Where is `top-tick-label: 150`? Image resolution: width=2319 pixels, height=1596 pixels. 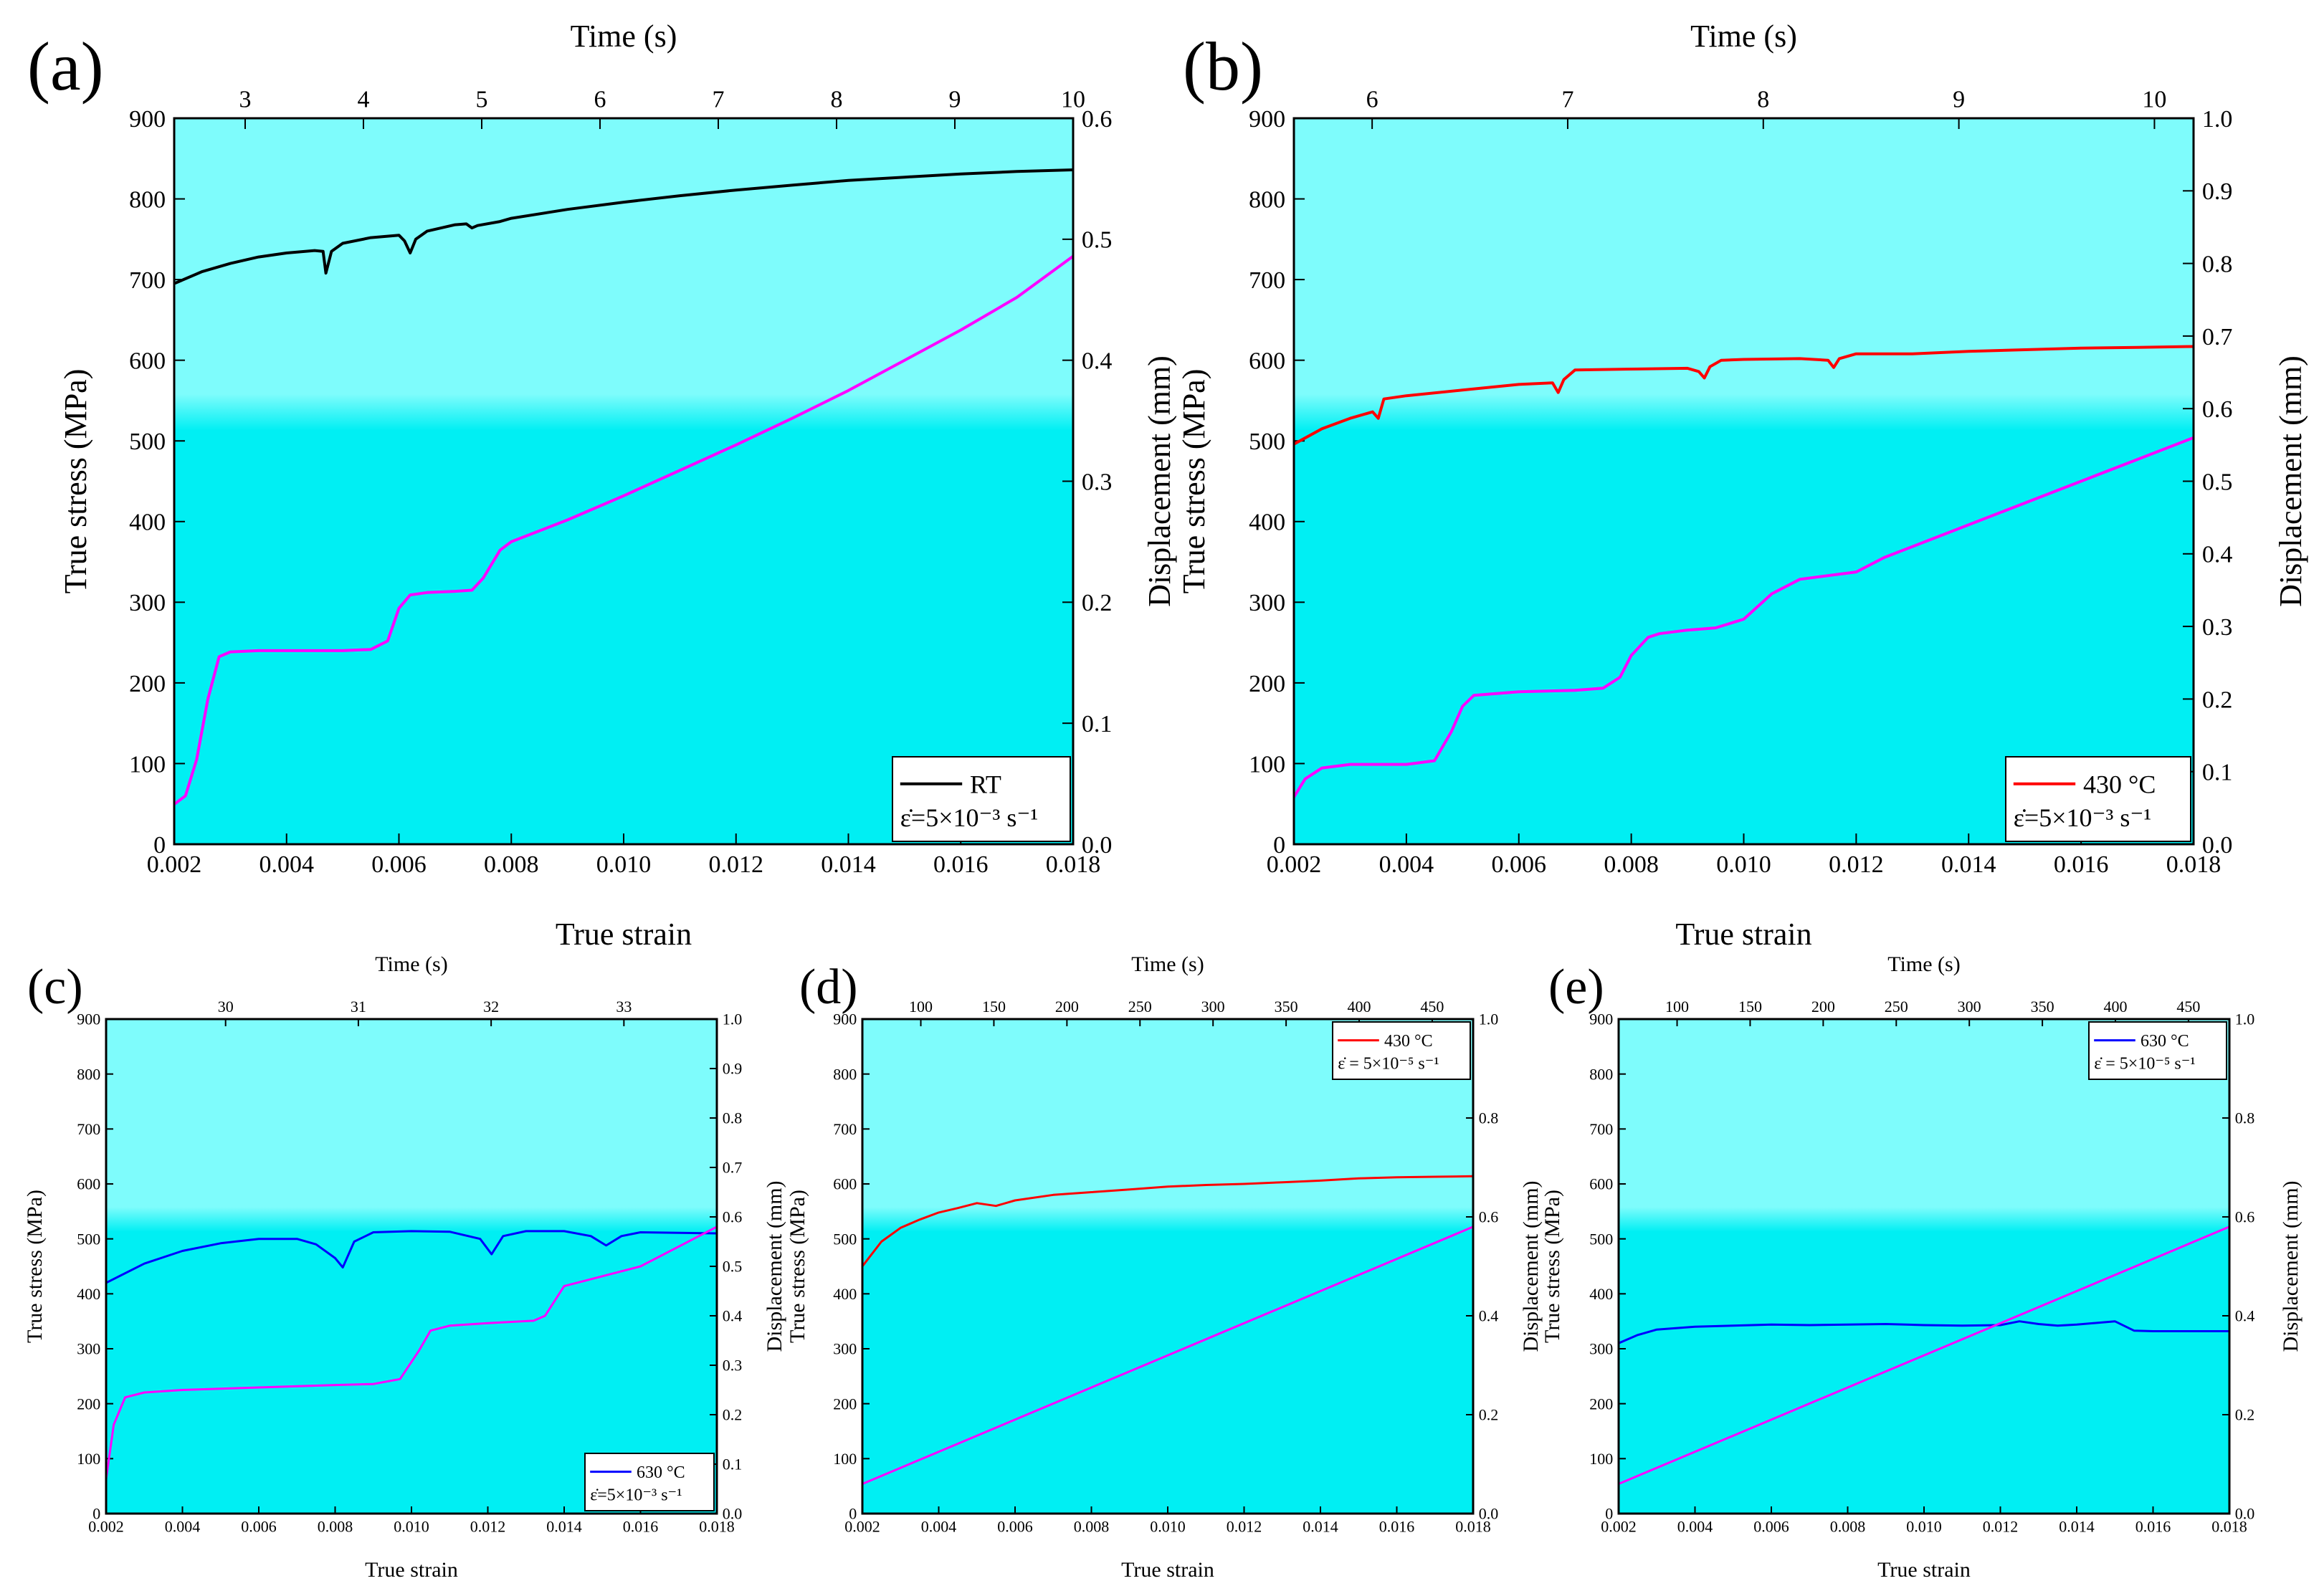
top-tick-label: 150 is located at coordinates (1750, 1007).